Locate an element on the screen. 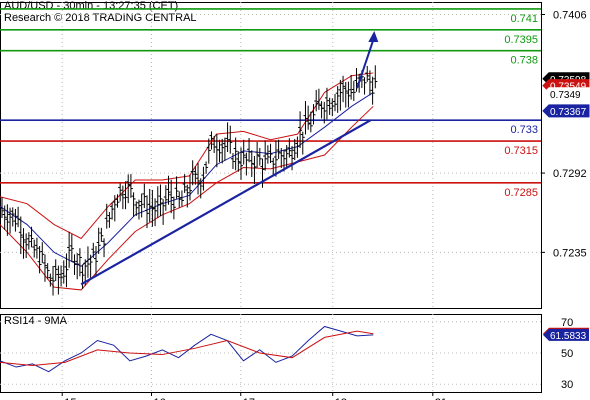 The height and width of the screenshot is (400, 590). rsi-line-ma9 is located at coordinates (187, 348).